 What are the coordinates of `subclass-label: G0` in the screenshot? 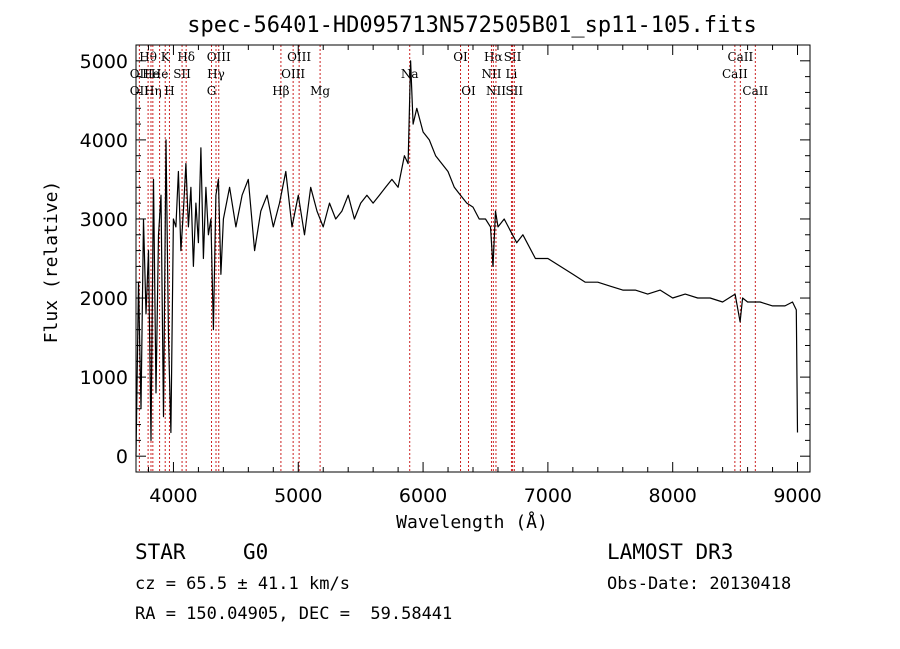 It's located at (256, 552).